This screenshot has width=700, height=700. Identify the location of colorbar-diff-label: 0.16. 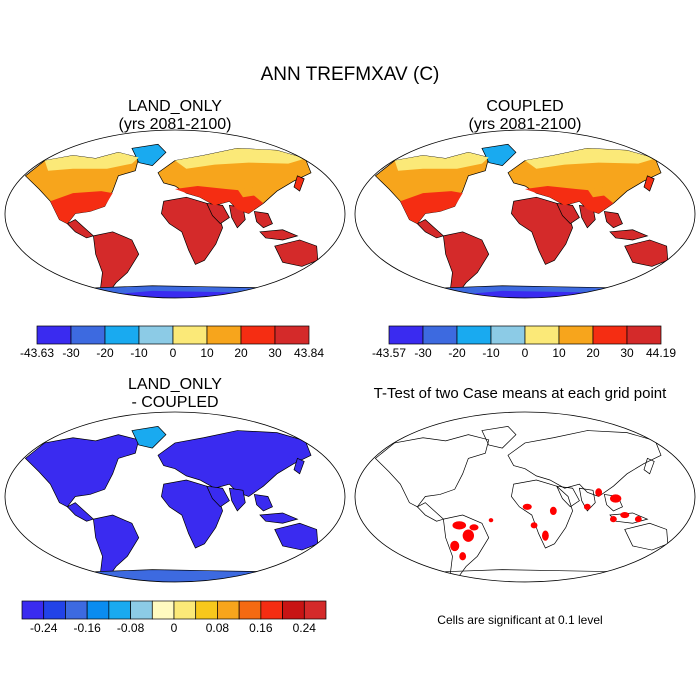
(261, 628).